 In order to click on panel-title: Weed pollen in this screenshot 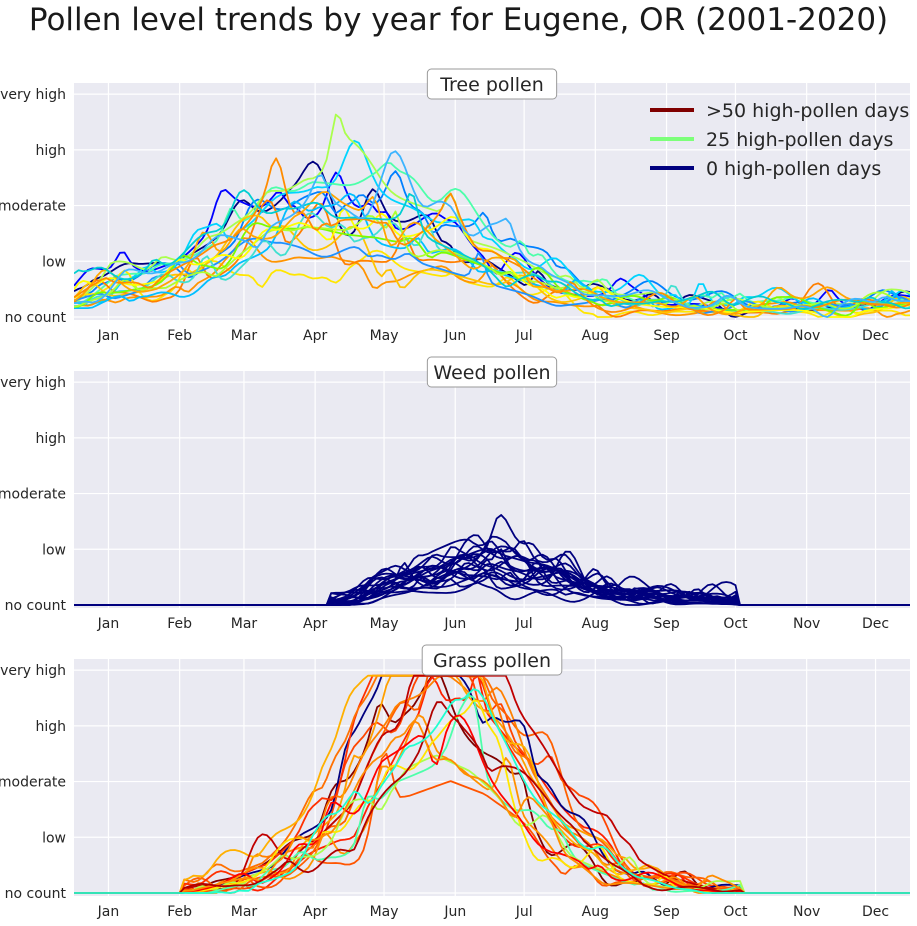, I will do `click(491, 373)`.